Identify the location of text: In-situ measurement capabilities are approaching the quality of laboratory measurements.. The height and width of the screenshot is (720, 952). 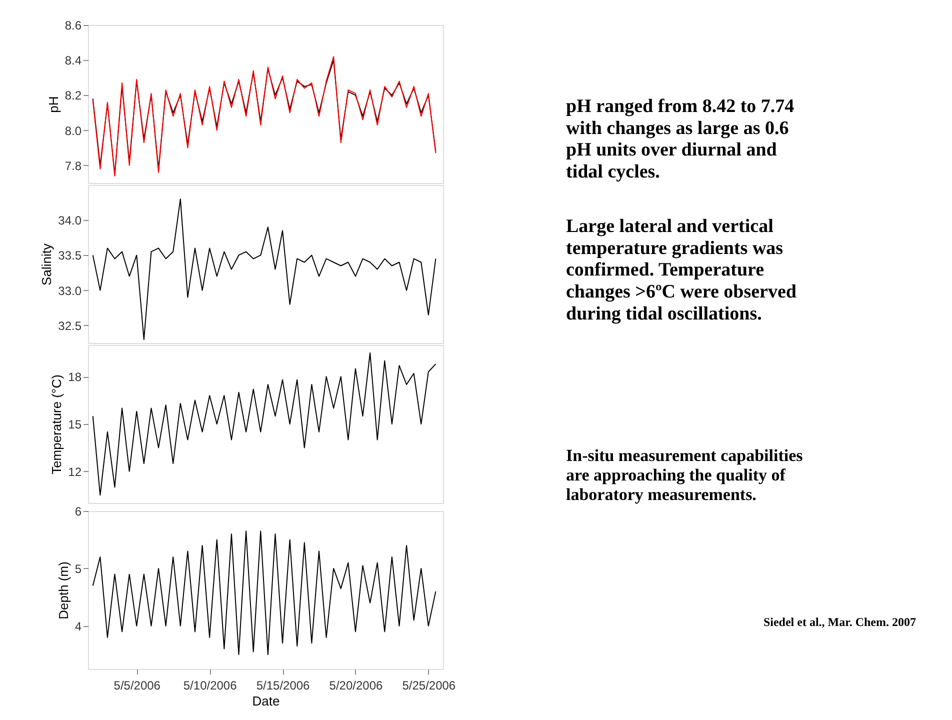
(685, 475).